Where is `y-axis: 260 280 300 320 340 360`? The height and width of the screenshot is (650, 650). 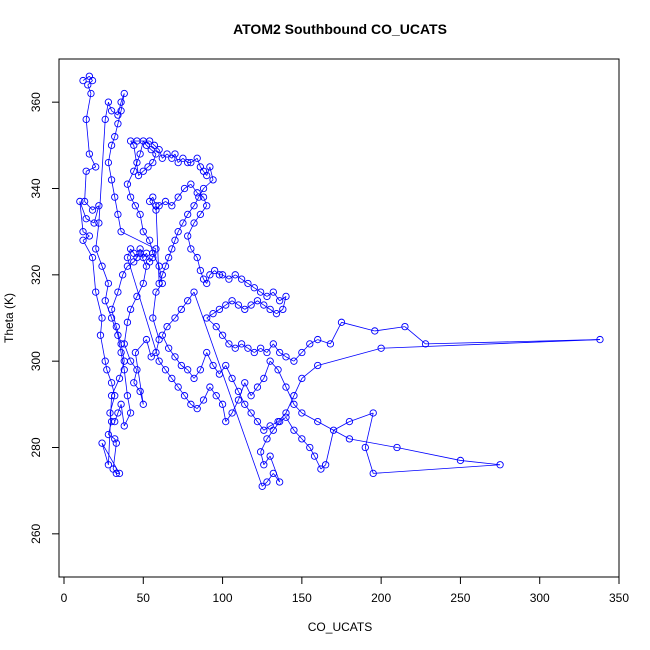
y-axis: 260 280 300 320 340 360 is located at coordinates (44, 318).